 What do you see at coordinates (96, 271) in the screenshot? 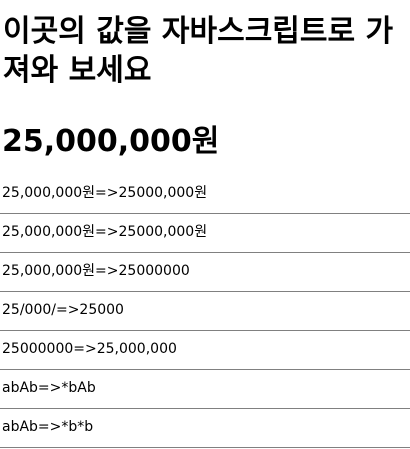
I see `result-text: 25,000,000원=>25000000` at bounding box center [96, 271].